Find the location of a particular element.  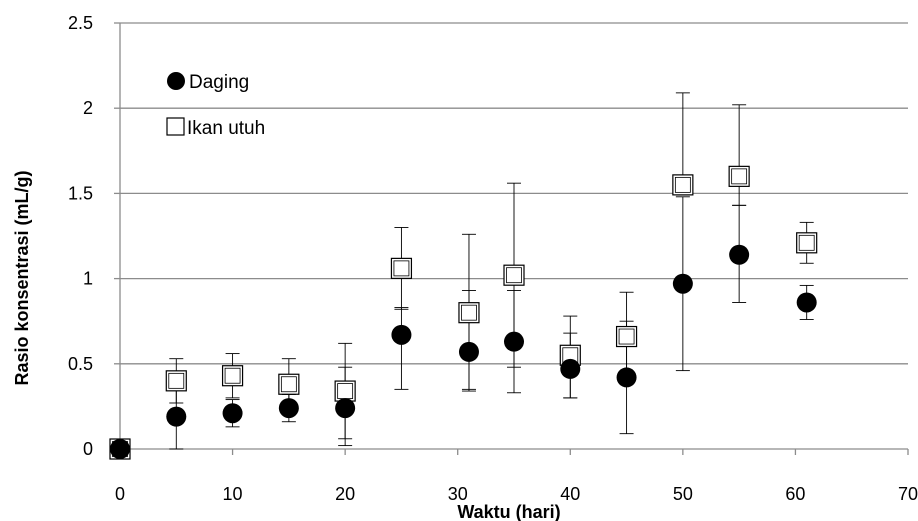

x-tick-label: 10 is located at coordinates (233, 494).